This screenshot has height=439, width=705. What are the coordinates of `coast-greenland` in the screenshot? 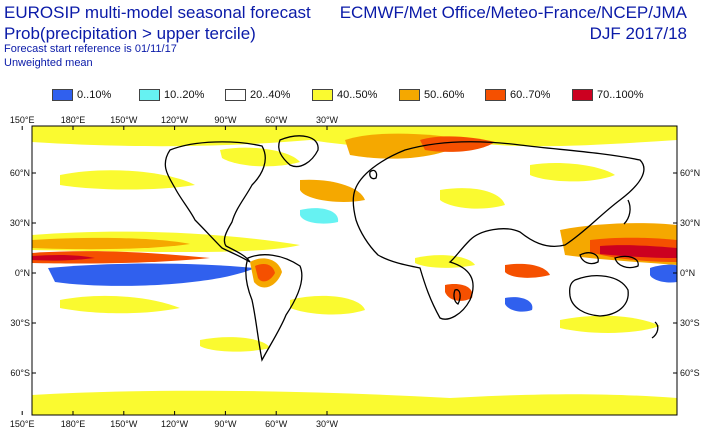 It's located at (298, 151).